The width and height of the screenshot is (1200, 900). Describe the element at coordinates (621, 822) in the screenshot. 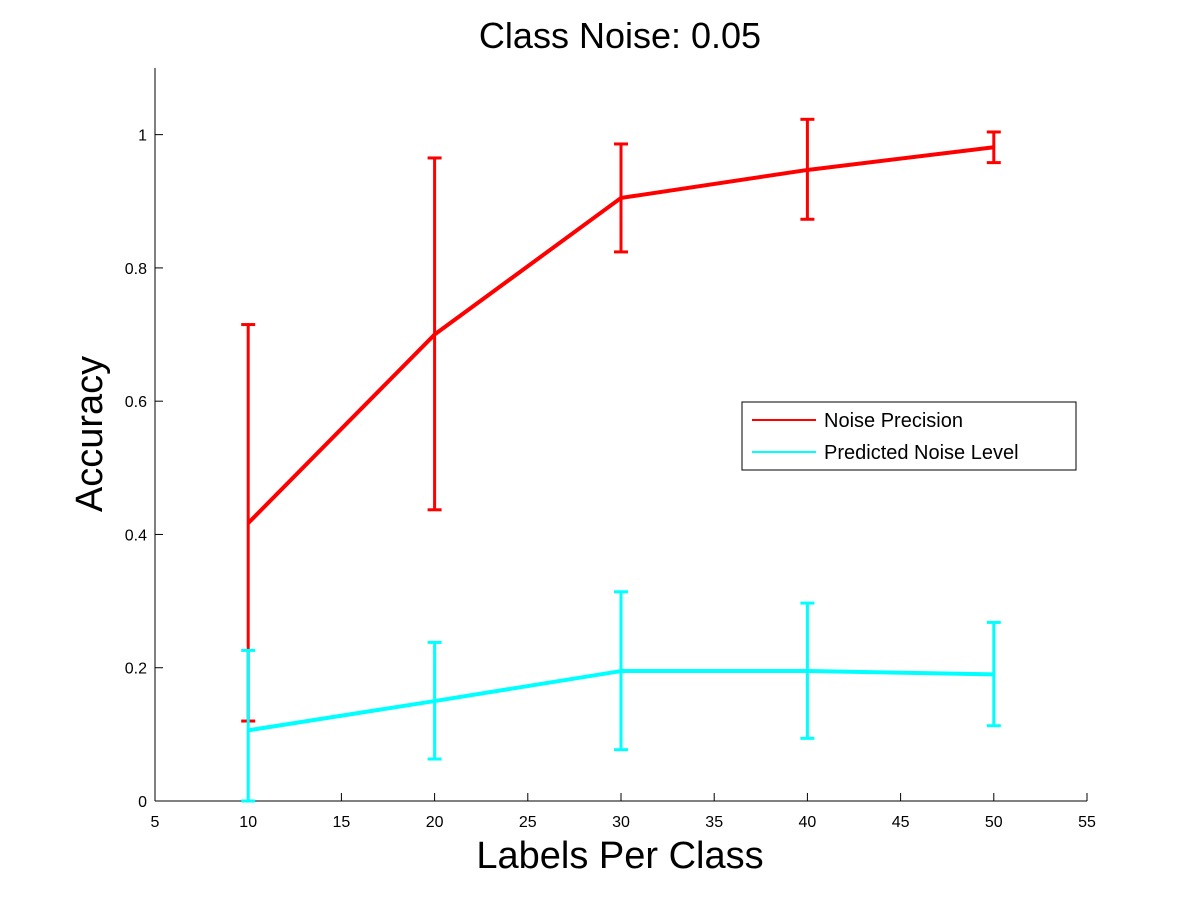

I see `x-tick-label-30: 30` at that location.